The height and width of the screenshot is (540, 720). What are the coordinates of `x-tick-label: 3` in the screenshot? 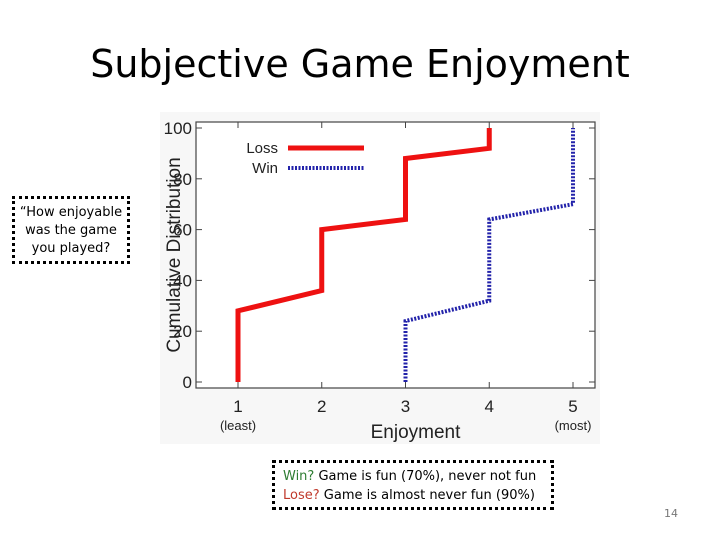 It's located at (405, 406).